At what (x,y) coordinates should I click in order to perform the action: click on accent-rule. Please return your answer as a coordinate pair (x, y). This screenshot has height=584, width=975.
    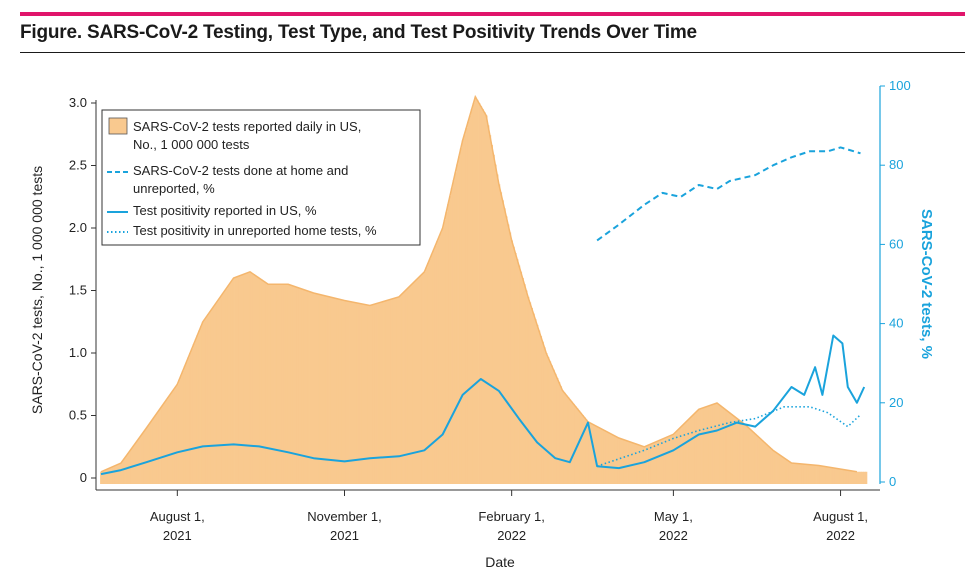
    Looking at the image, I should click on (492, 14).